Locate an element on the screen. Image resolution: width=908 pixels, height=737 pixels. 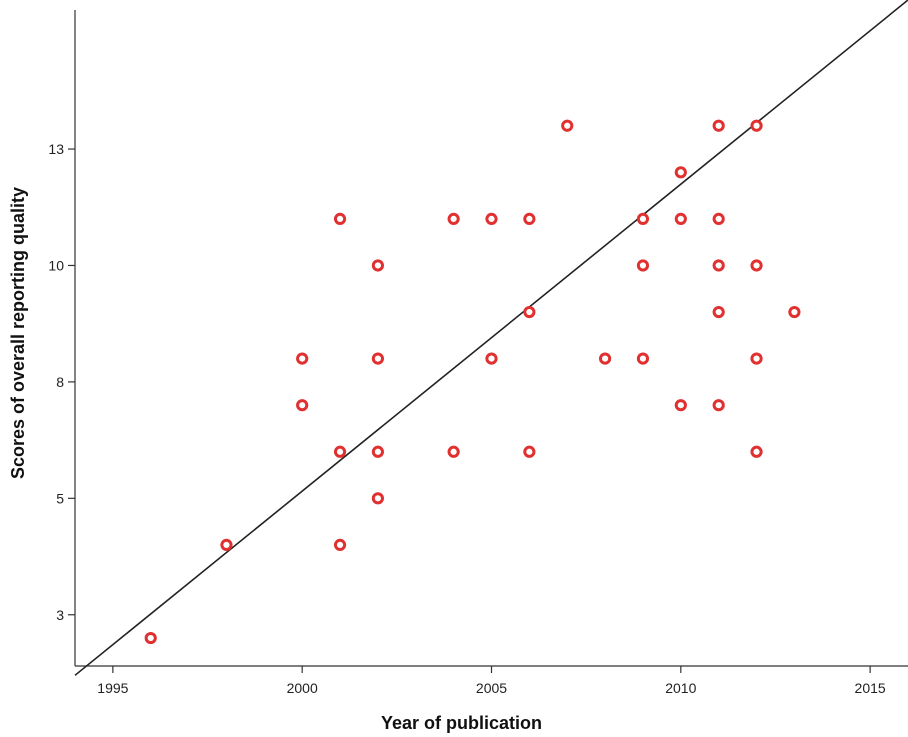
x-axis-ticks: 1995 2000 2005 2010 2015 is located at coordinates (491, 681).